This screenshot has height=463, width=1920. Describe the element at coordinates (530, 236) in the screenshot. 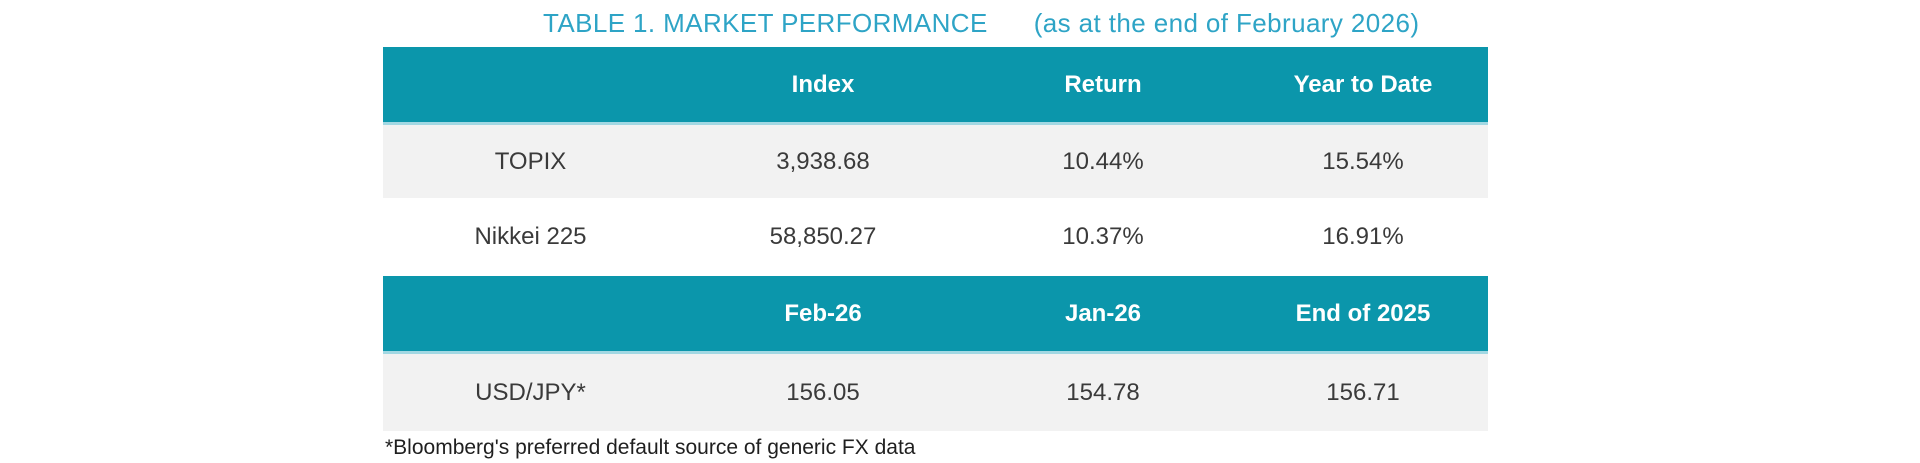

I see `row-label: Nikkei 225` at that location.